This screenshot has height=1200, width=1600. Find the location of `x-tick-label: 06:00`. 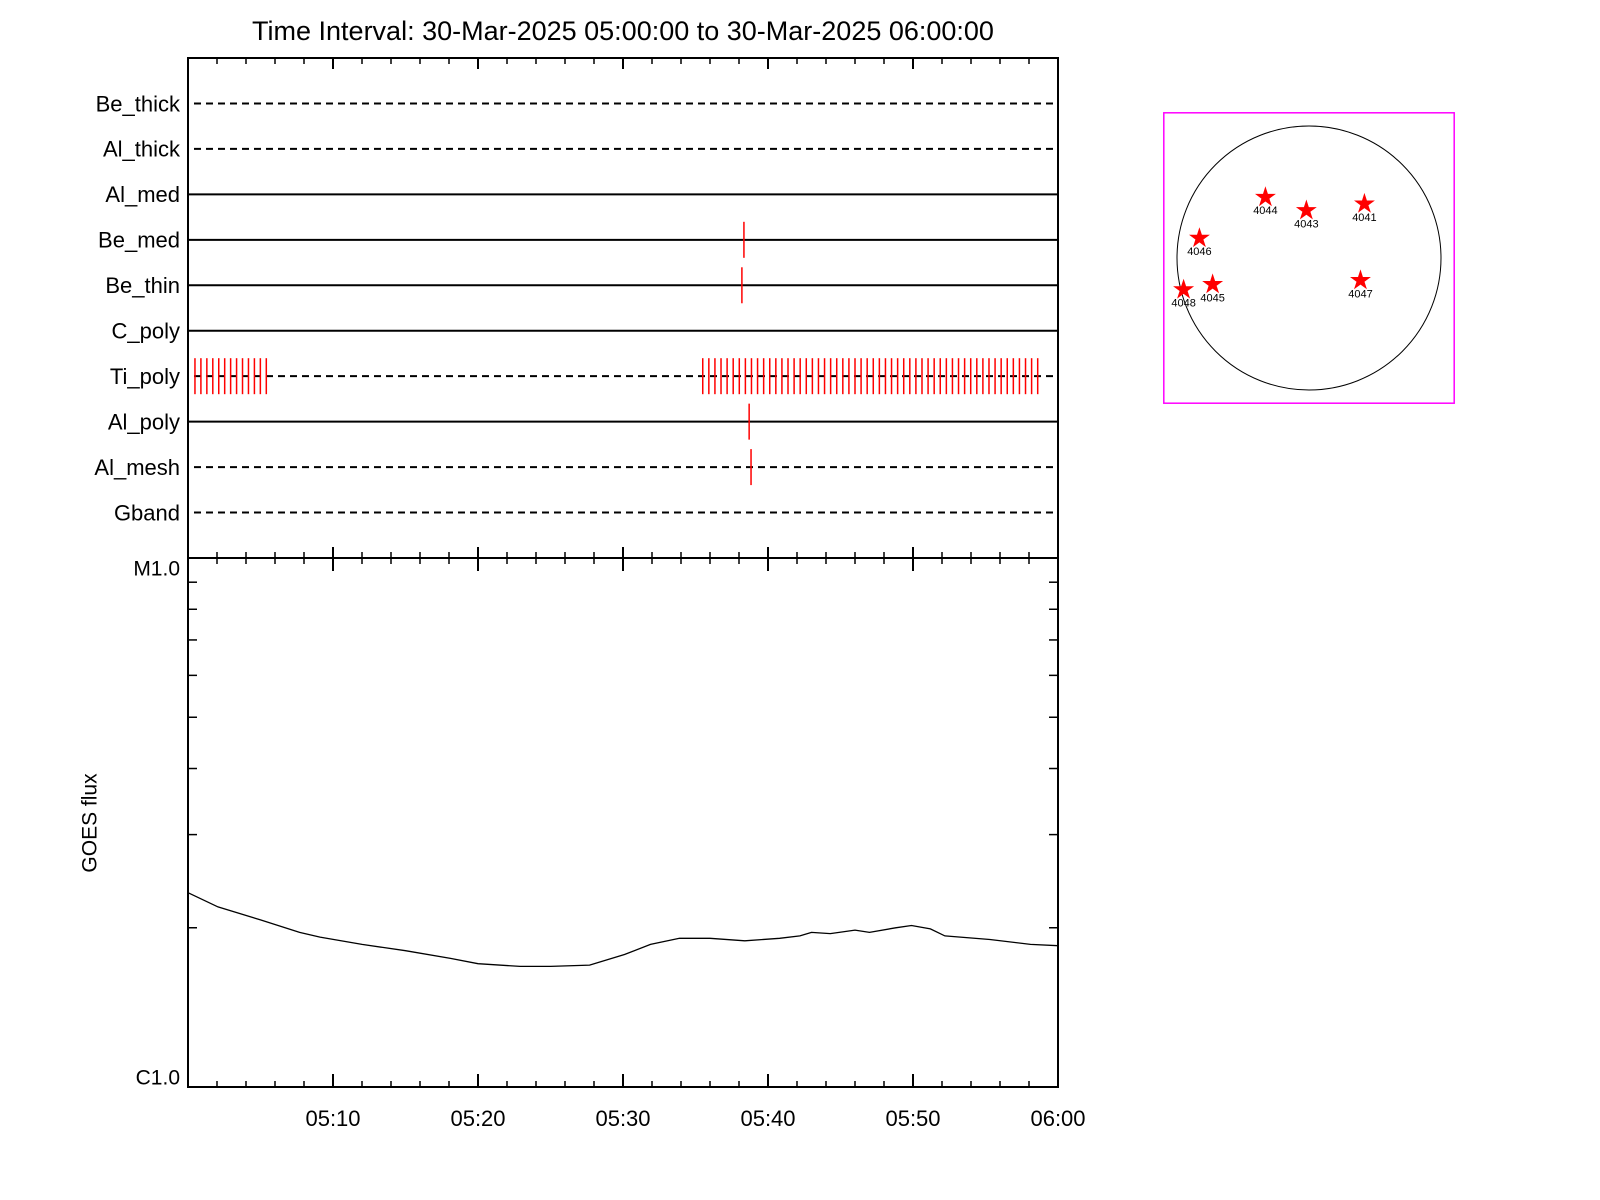

x-tick-label: 06:00 is located at coordinates (1057, 1118).